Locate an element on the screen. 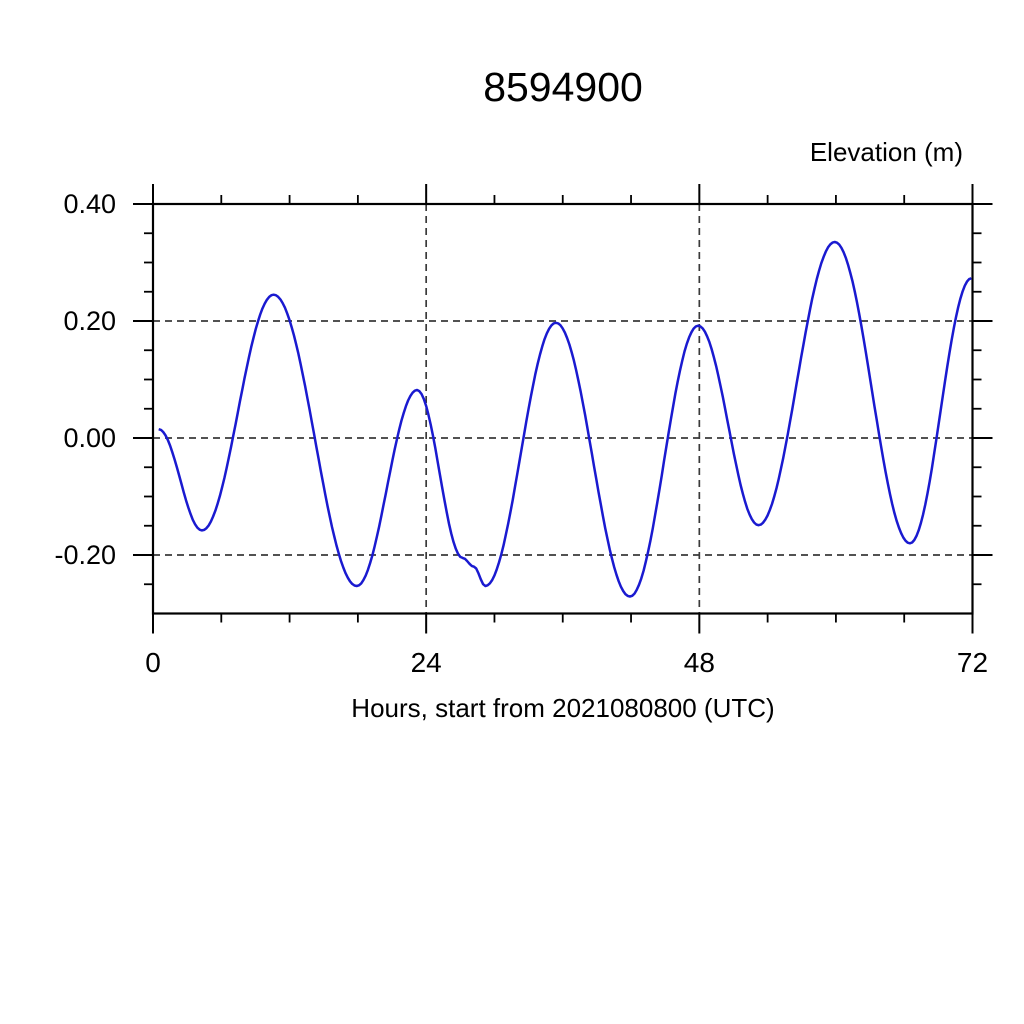  x-tick-label: 24 is located at coordinates (426, 662).